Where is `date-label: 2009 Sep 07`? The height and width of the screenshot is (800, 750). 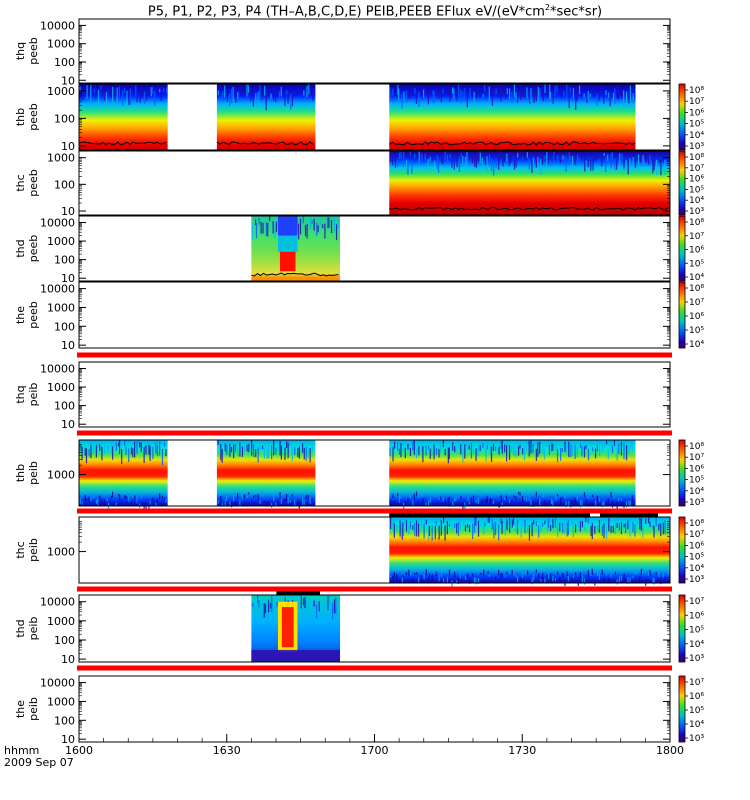
date-label: 2009 Sep 07 is located at coordinates (39, 762).